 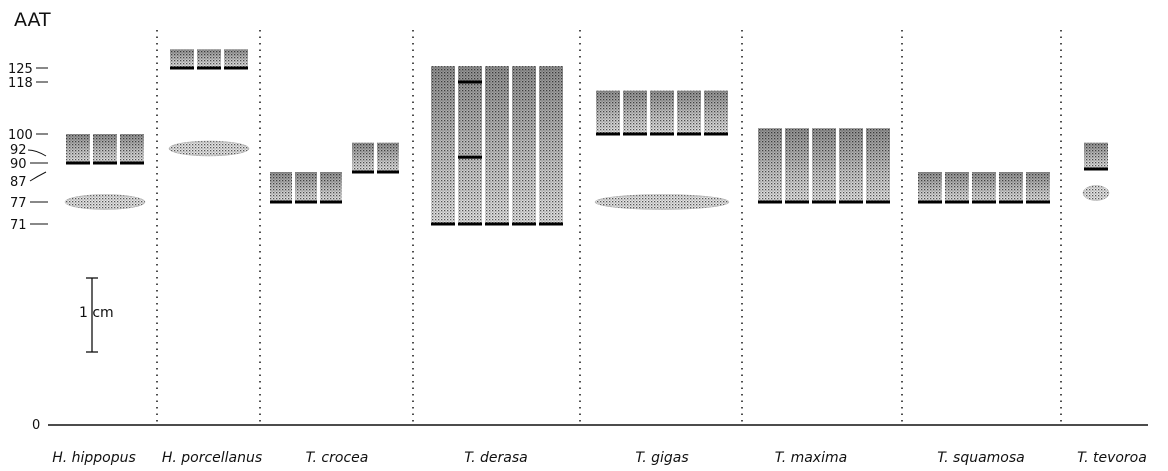 I want to click on species-label-t-squamosa: T. squamosa, so click(x=981, y=458).